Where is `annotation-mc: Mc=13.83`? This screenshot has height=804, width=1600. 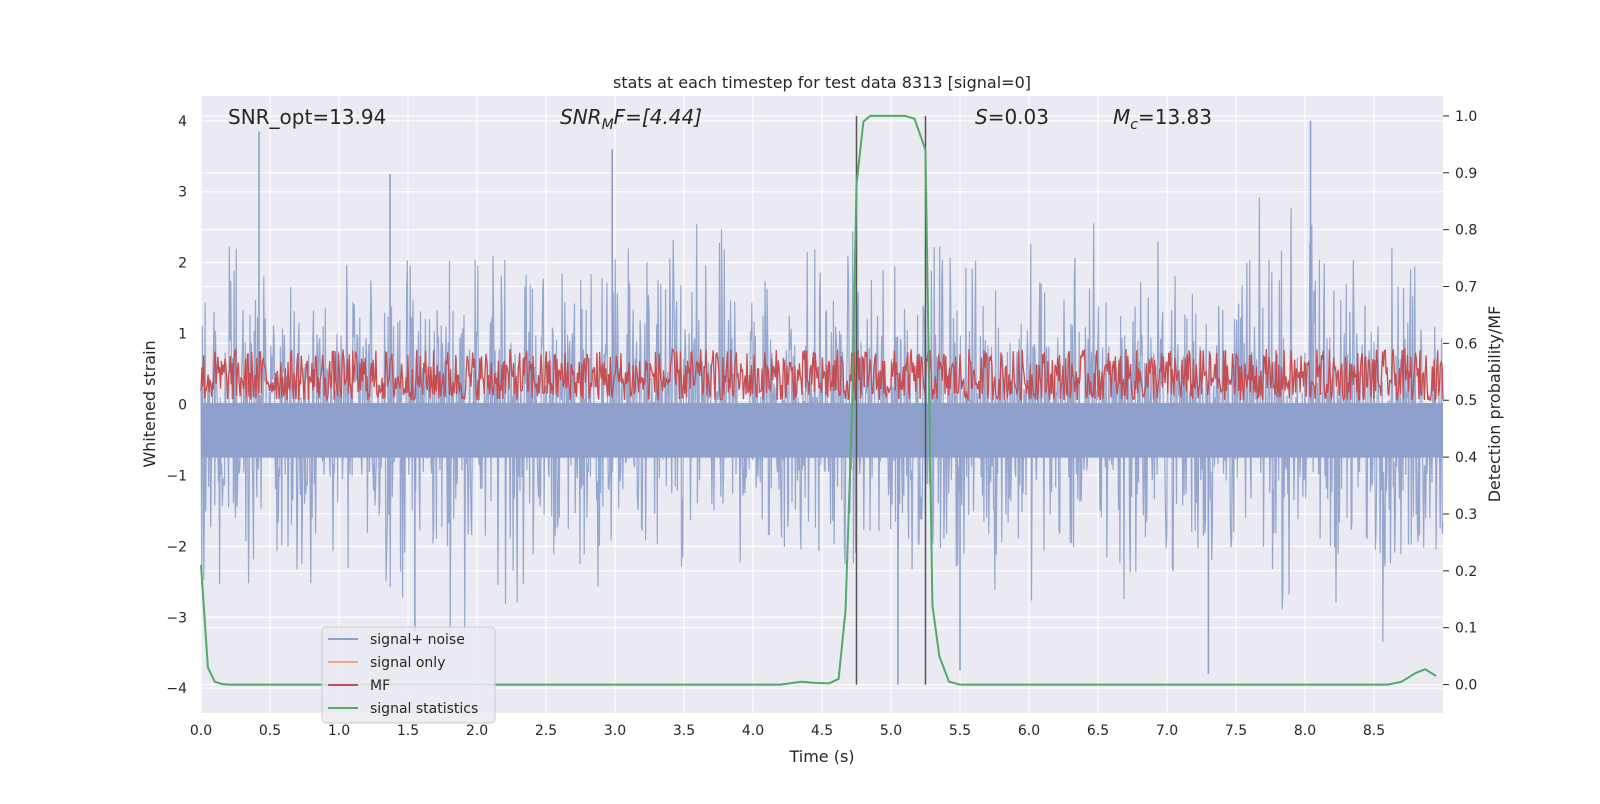
annotation-mc: Mc=13.83 is located at coordinates (1162, 119).